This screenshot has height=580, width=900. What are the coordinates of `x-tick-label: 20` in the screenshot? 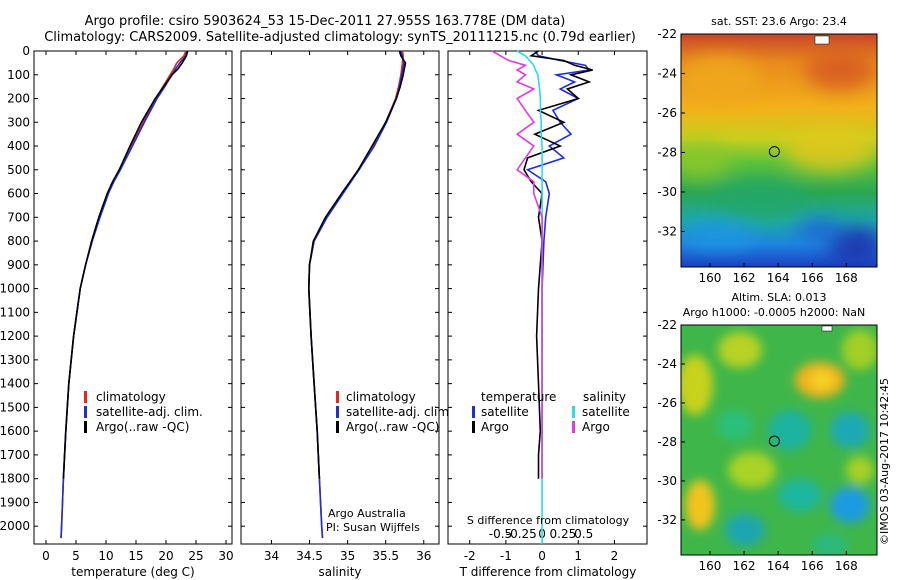 It's located at (165, 556).